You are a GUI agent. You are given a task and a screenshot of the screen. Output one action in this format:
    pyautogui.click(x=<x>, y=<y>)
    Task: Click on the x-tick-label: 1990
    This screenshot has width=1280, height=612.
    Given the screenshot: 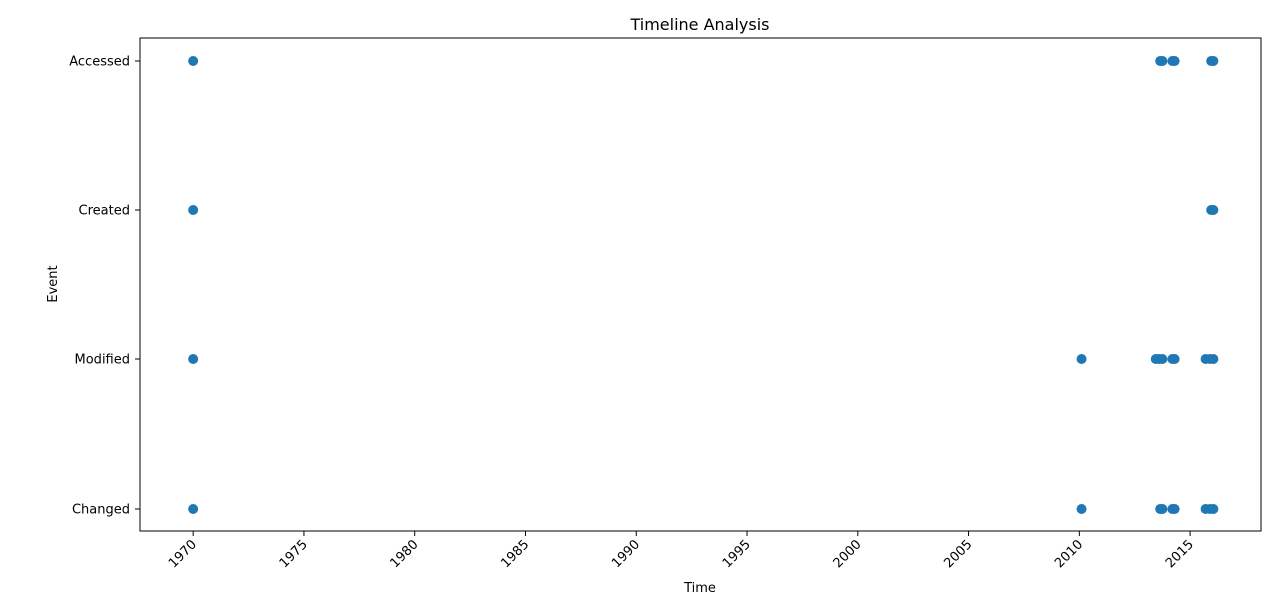 What is the action you would take?
    pyautogui.click(x=626, y=554)
    